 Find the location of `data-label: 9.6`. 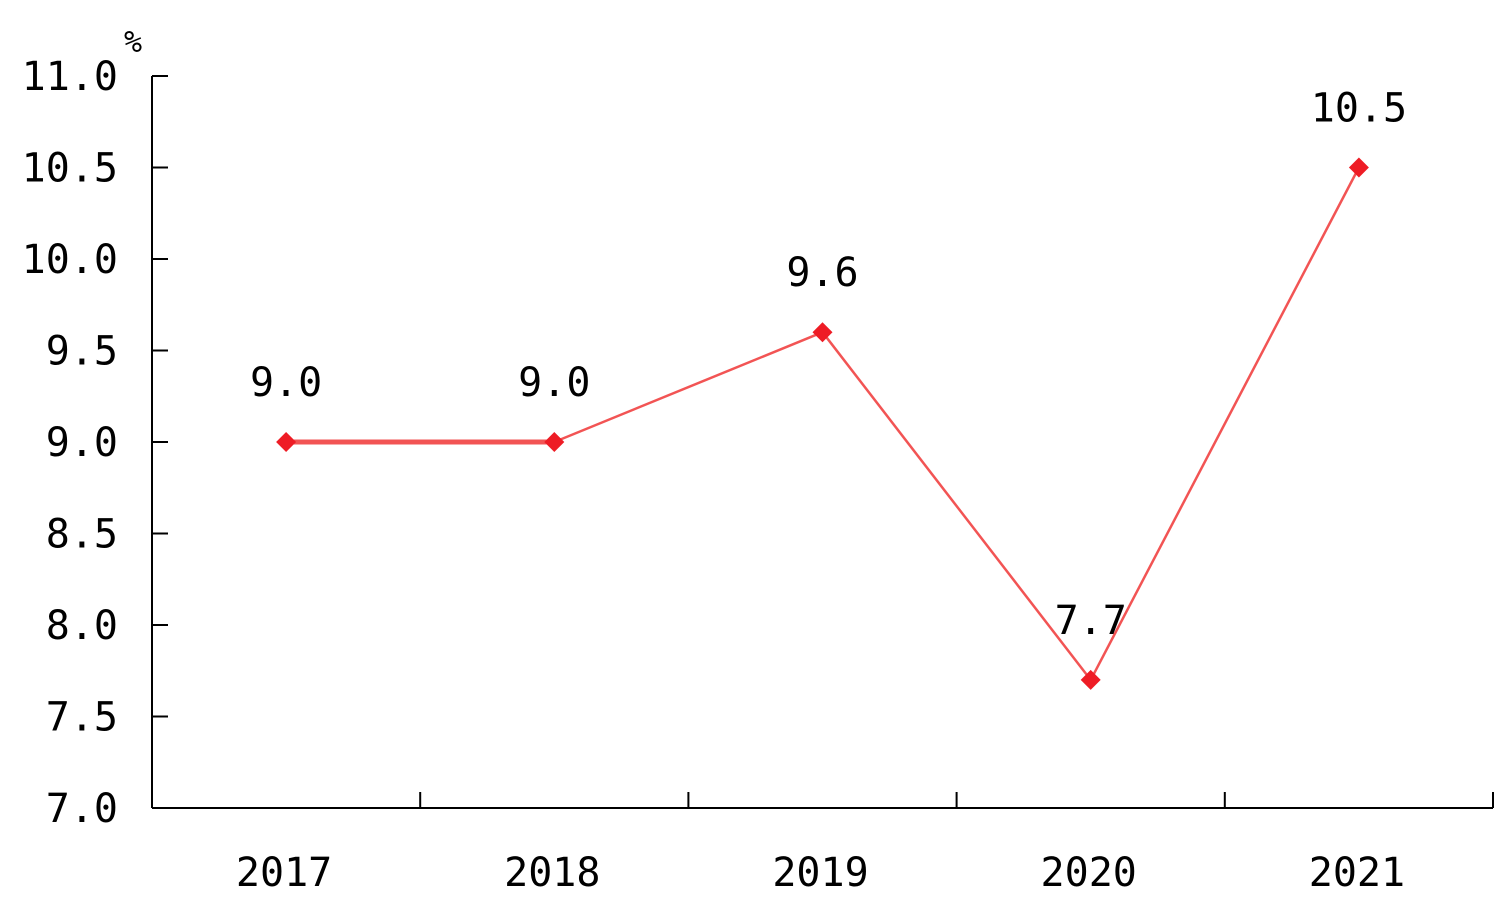

data-label: 9.6 is located at coordinates (822, 273).